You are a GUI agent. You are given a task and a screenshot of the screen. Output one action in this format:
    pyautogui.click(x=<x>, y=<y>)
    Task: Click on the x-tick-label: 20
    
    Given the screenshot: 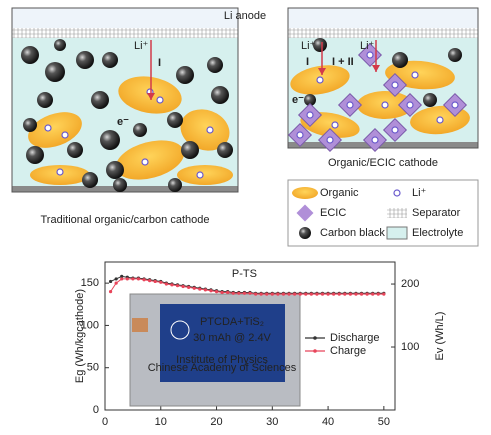 What is the action you would take?
    pyautogui.click(x=216, y=422)
    